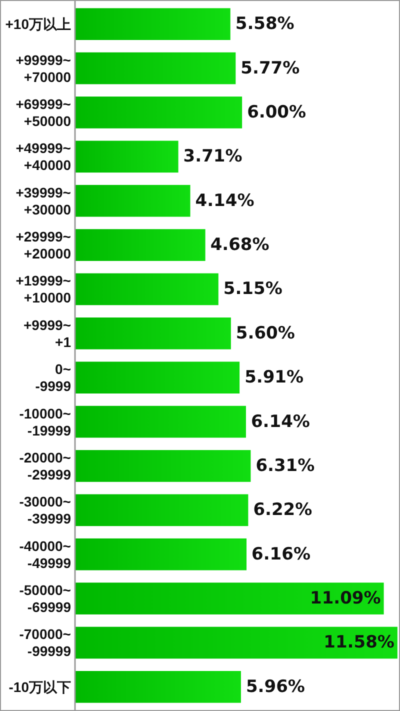 This screenshot has width=400, height=711. I want to click on y-tick-label: +9999~ +1, so click(48, 333).